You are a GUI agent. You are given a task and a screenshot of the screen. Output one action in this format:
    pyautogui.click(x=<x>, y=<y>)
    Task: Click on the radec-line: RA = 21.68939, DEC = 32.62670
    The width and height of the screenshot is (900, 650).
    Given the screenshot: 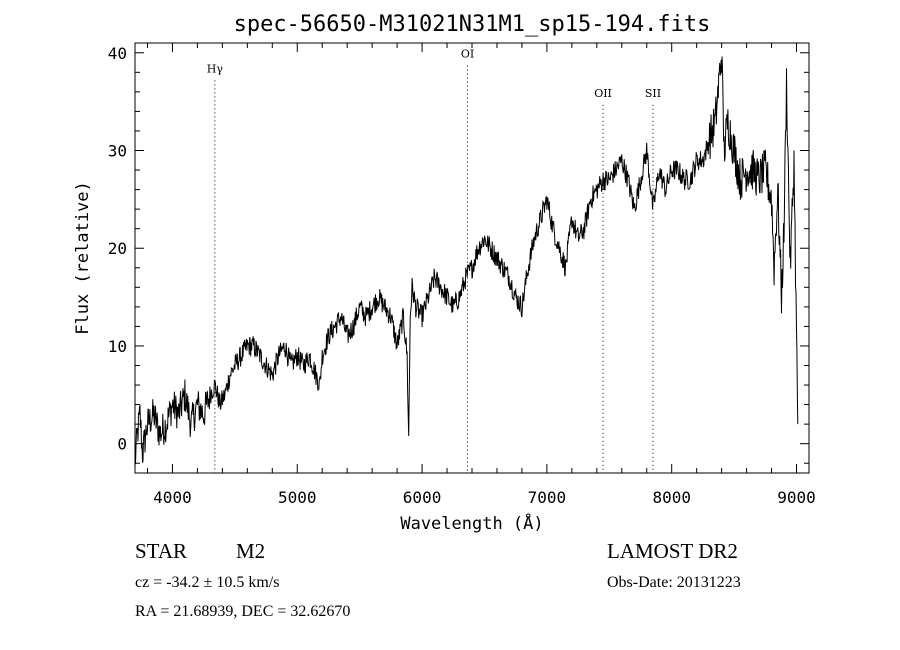 What is the action you would take?
    pyautogui.click(x=243, y=611)
    